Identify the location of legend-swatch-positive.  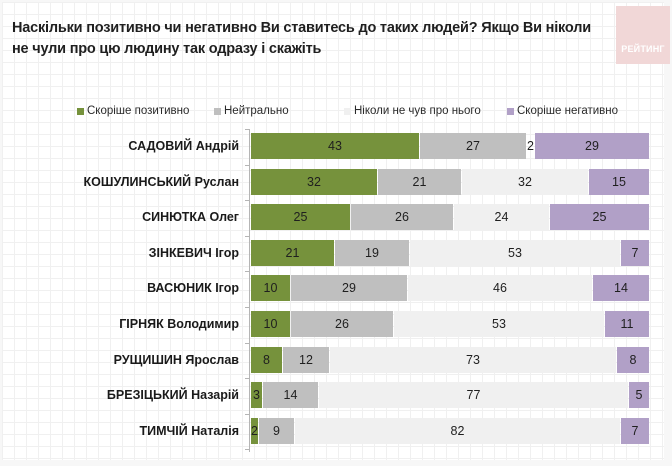
(80, 111).